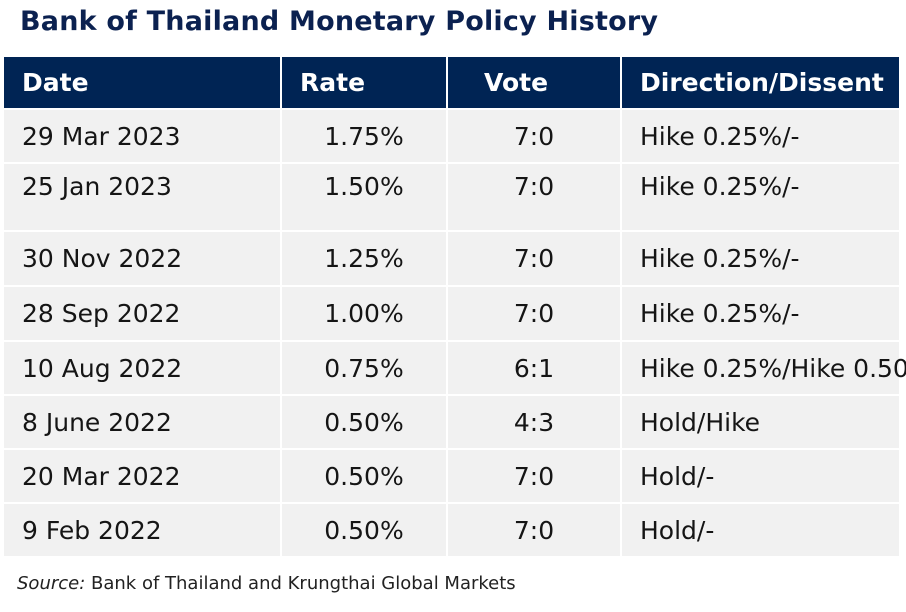  Describe the element at coordinates (142, 82) in the screenshot. I see `column-header-date: Date` at that location.